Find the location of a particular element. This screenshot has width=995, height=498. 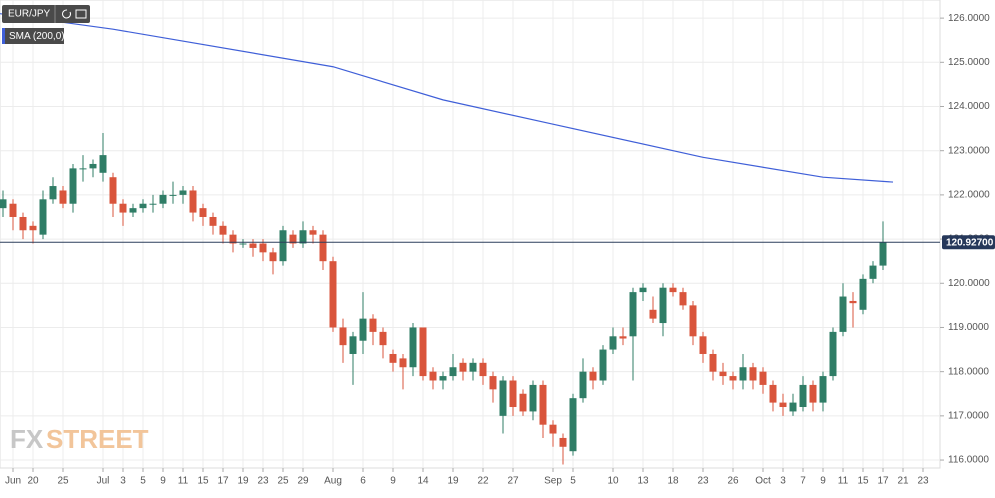

y-tick-label: 116.0000 is located at coordinates (968, 460).